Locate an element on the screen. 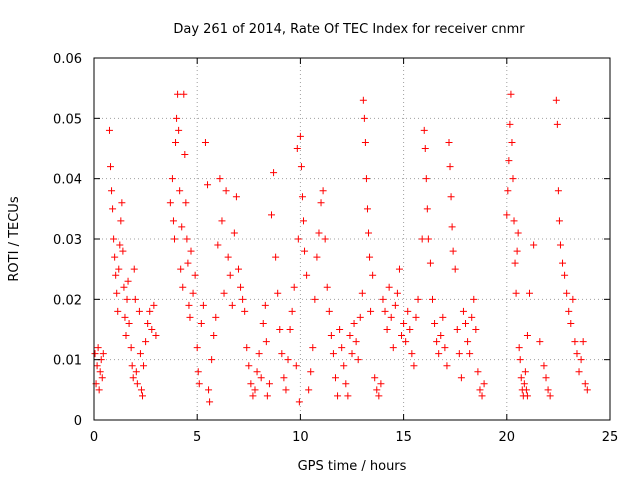 Image resolution: width=640 pixels, height=480 pixels. y-tick-label: 0.02 is located at coordinates (67, 300).